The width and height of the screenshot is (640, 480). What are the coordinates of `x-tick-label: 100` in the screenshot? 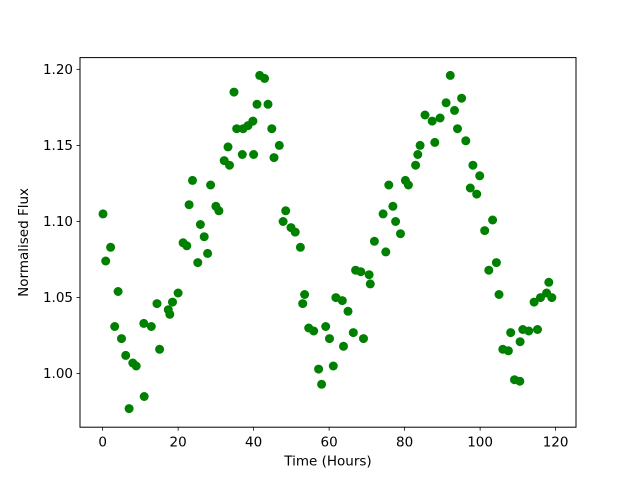 It's located at (480, 443).